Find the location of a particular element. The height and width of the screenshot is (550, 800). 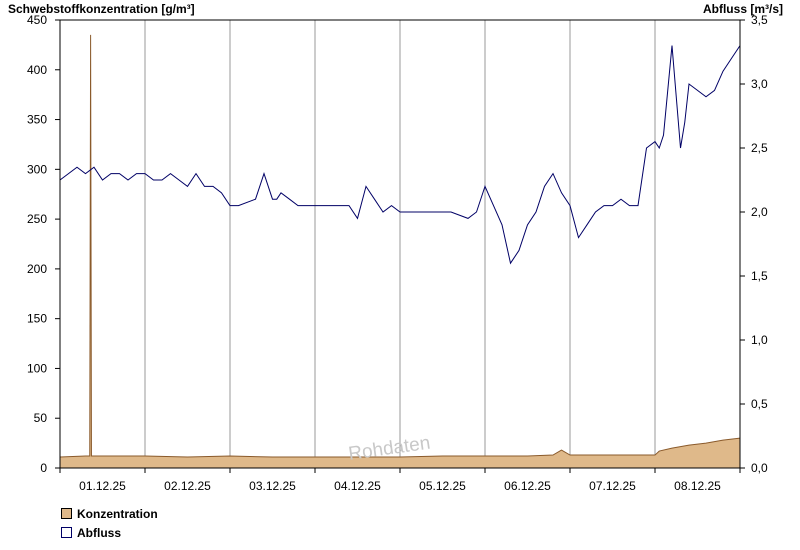

right-tick-label: 0,5 is located at coordinates (759, 404).